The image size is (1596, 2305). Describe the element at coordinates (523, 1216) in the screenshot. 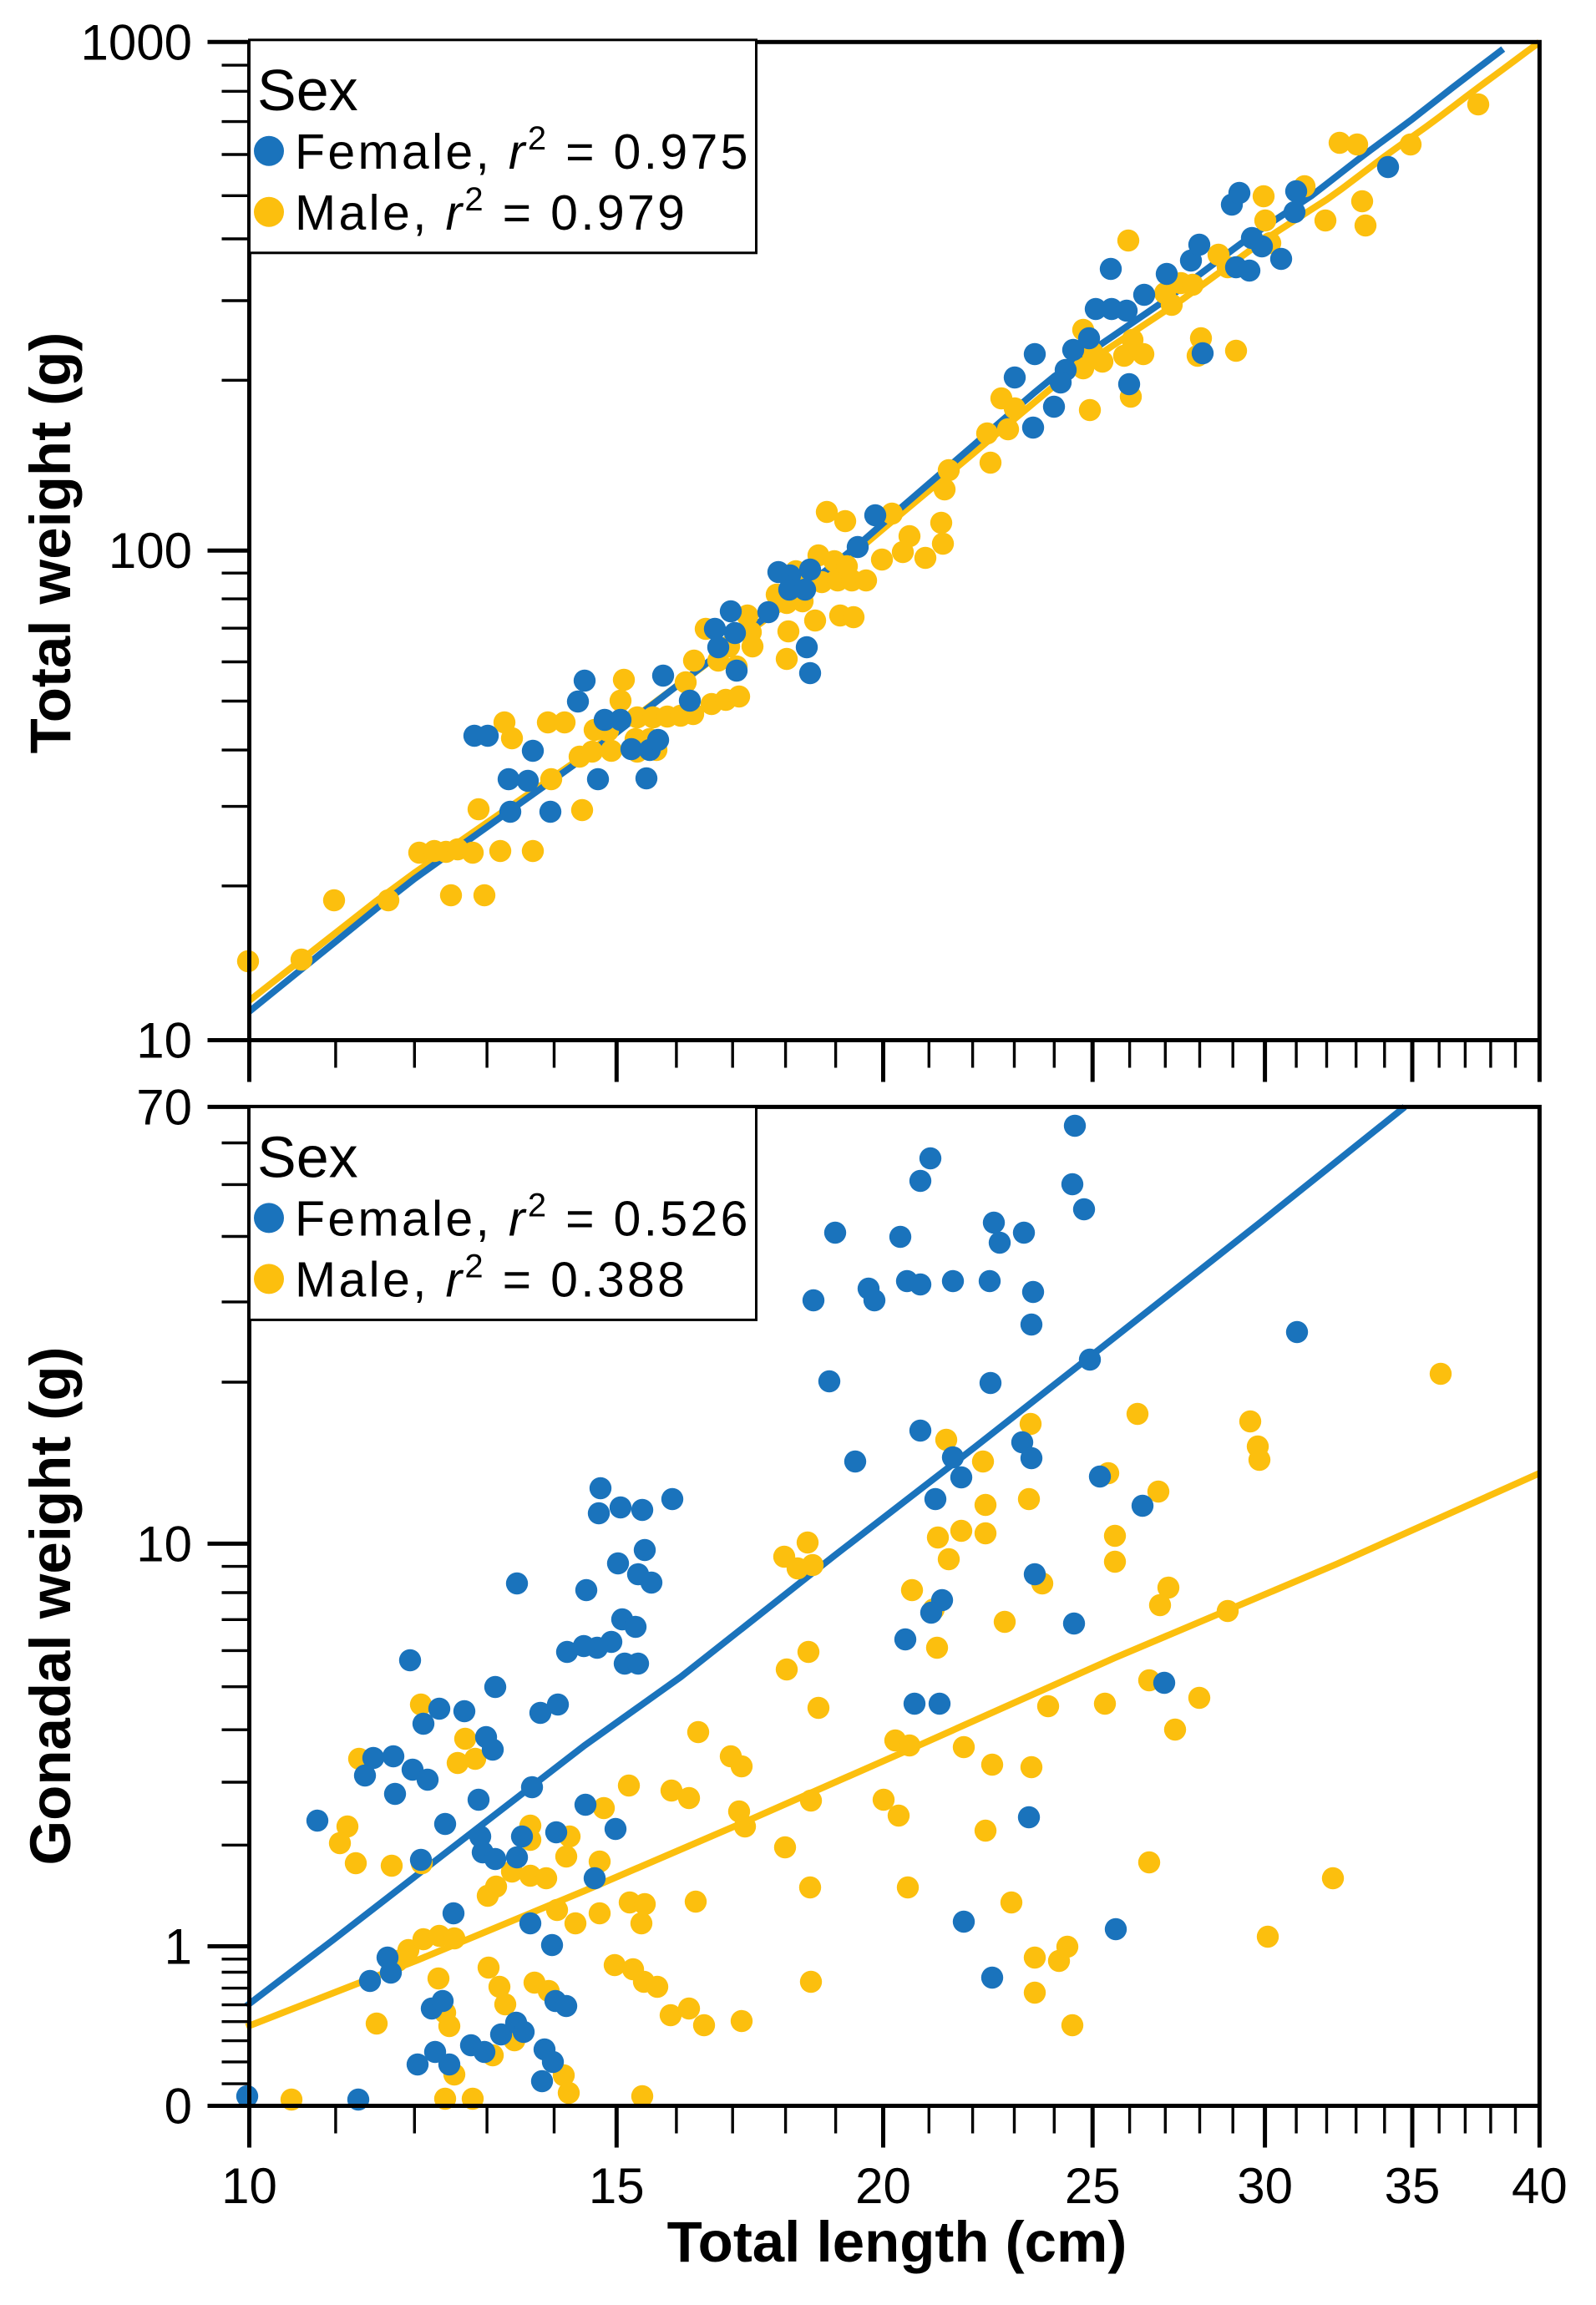

I see `svg-text: Female, r2 = 0.526` at that location.